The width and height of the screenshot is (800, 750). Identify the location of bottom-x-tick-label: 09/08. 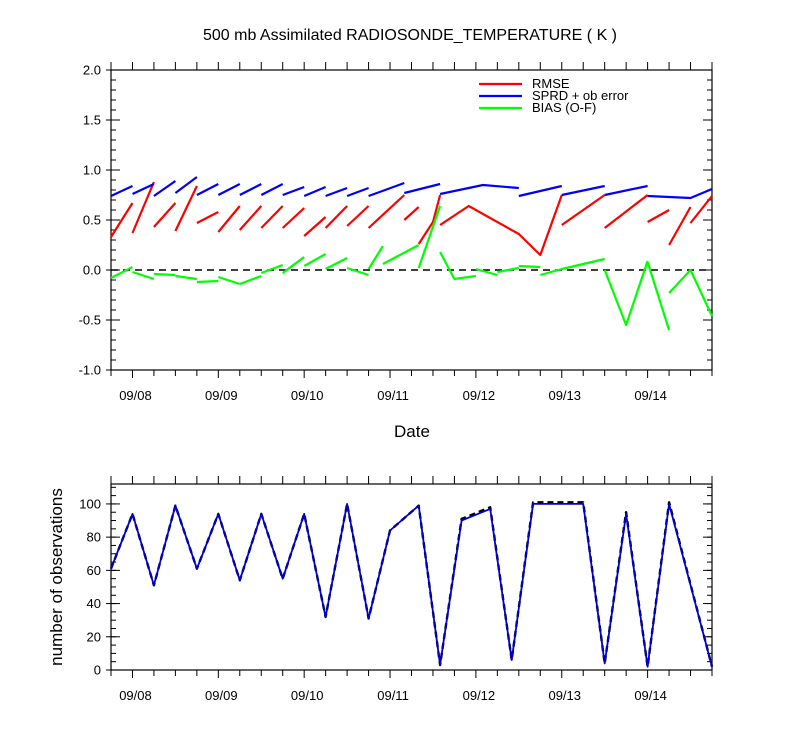
(135, 695).